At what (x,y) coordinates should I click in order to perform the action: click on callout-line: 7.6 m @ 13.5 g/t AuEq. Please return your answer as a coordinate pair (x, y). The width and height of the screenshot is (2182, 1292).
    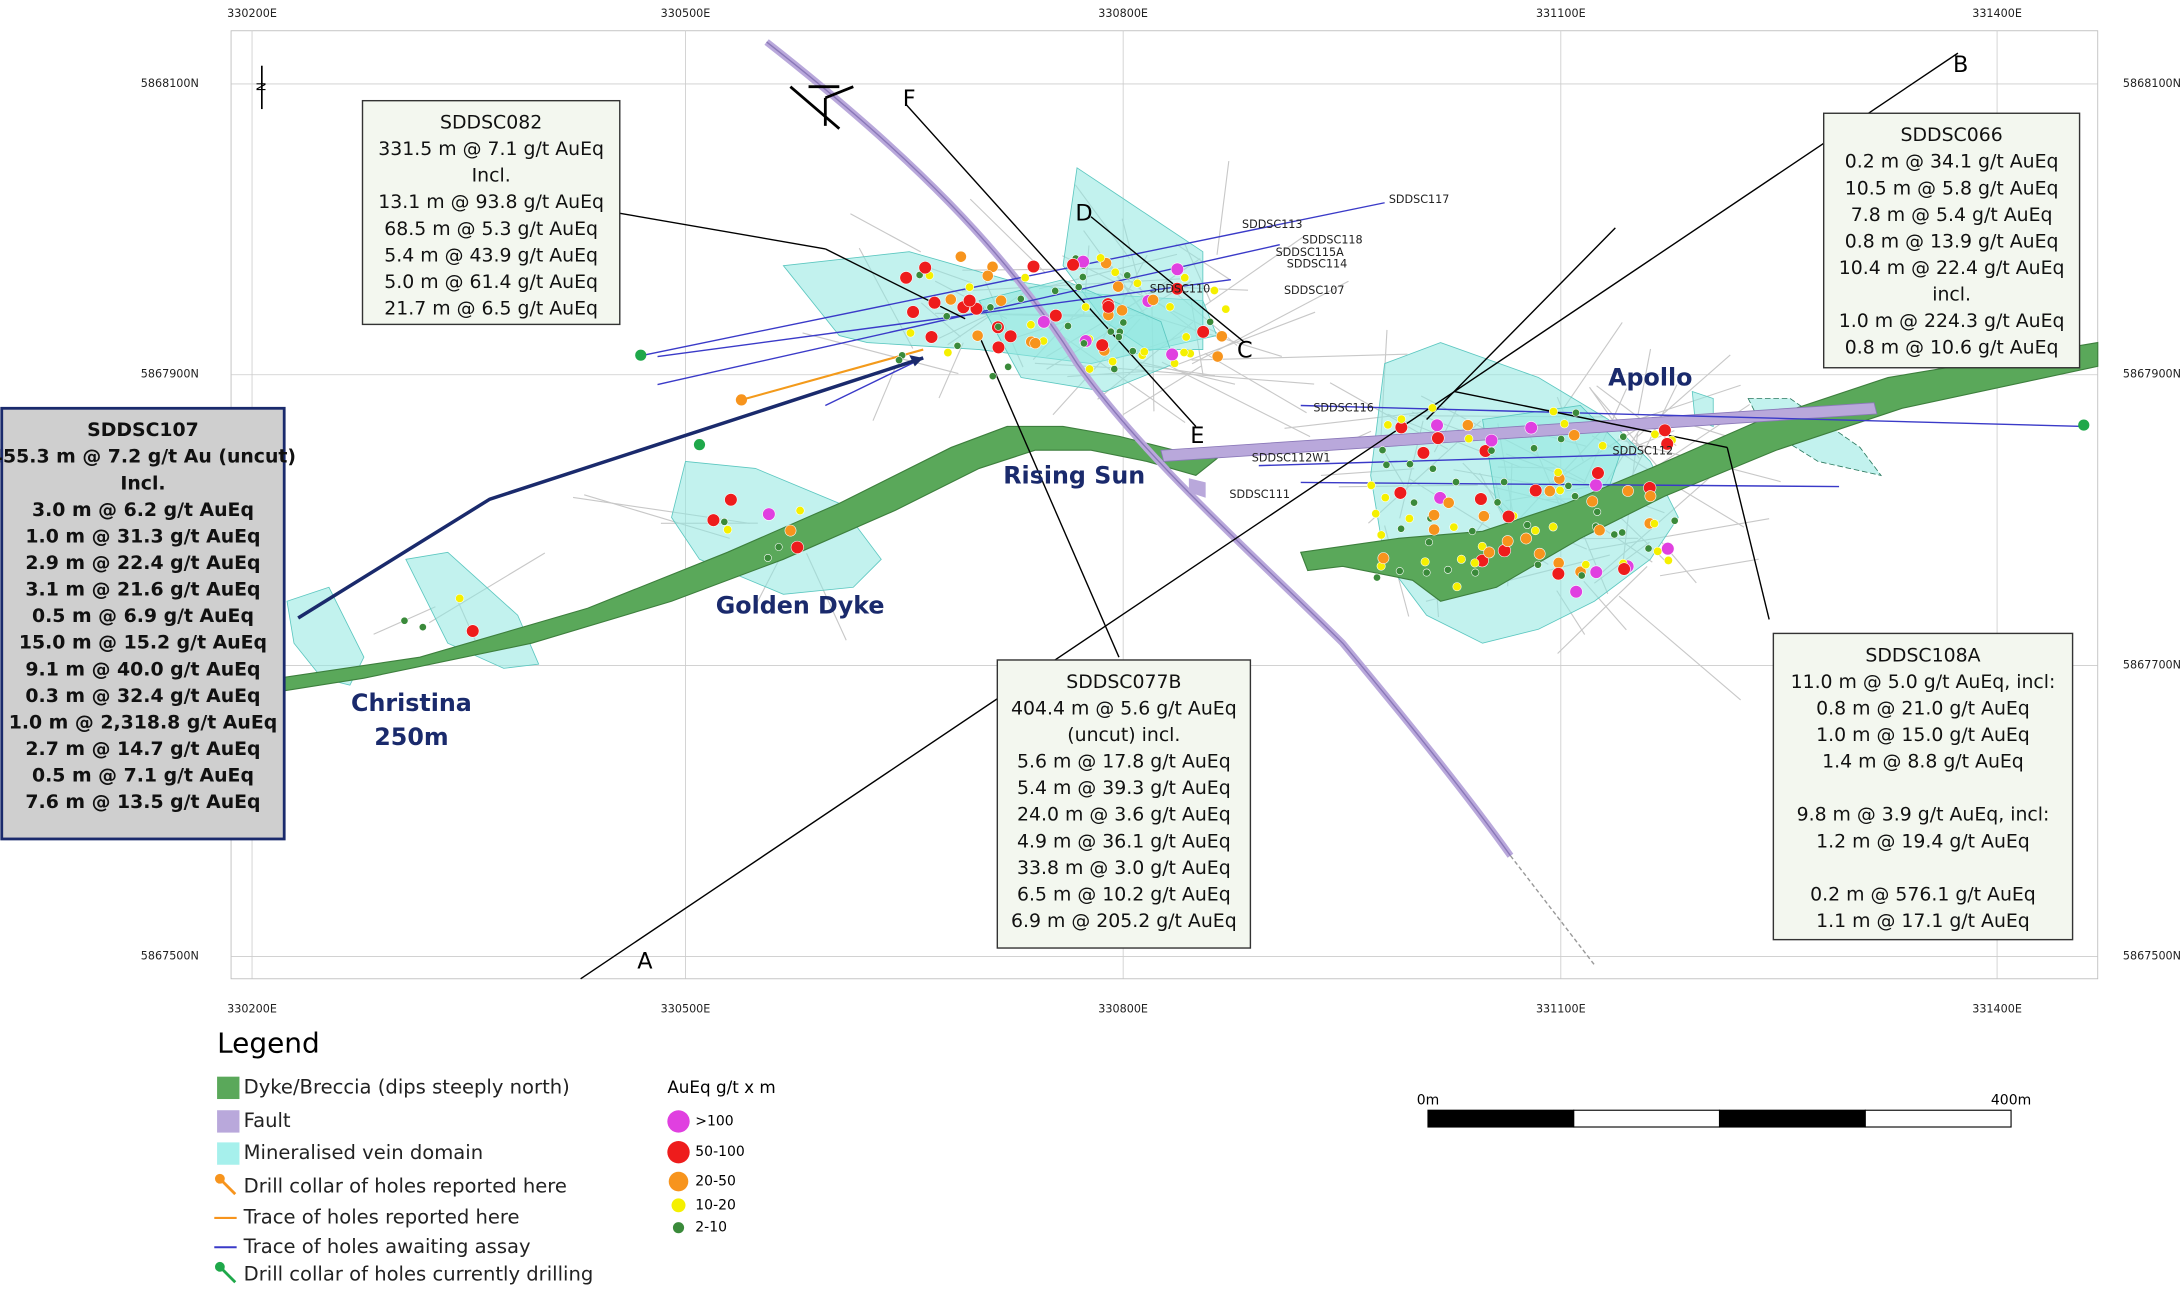
    Looking at the image, I should click on (142, 802).